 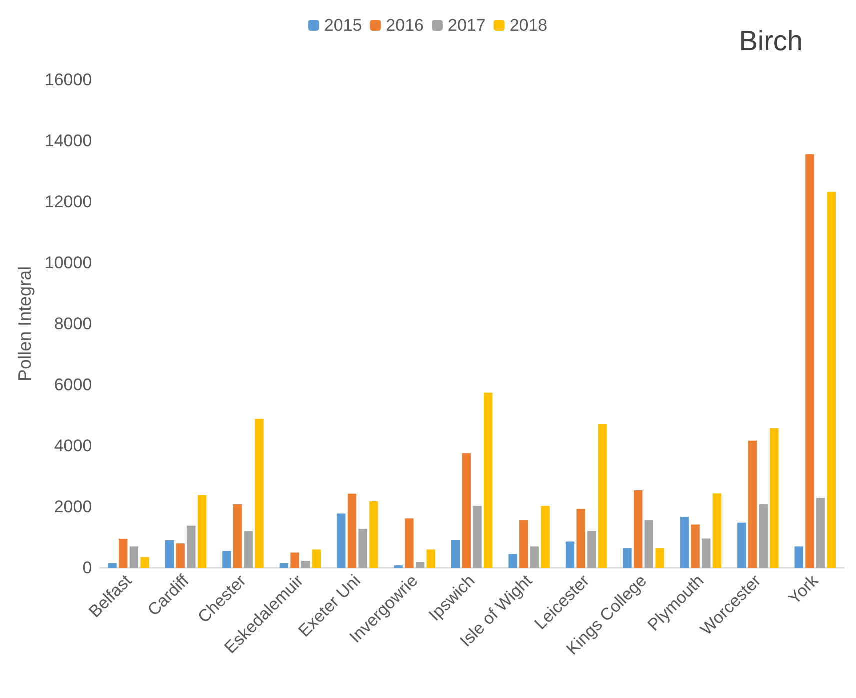 I want to click on y-tick-label: 10000, so click(x=68, y=263).